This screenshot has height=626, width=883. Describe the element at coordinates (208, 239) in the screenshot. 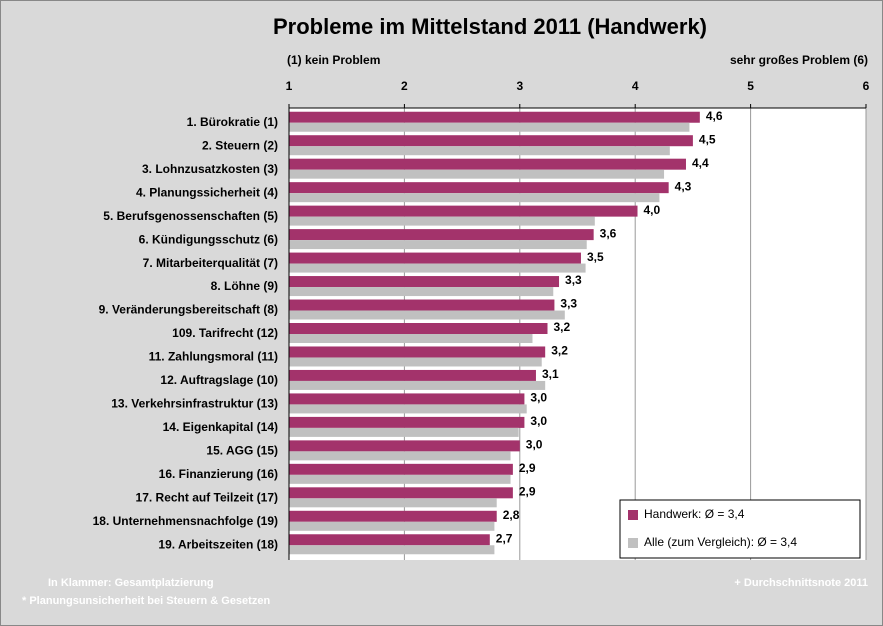

I see `y-tick-label: 6. Kündigungsschutz (6)` at that location.